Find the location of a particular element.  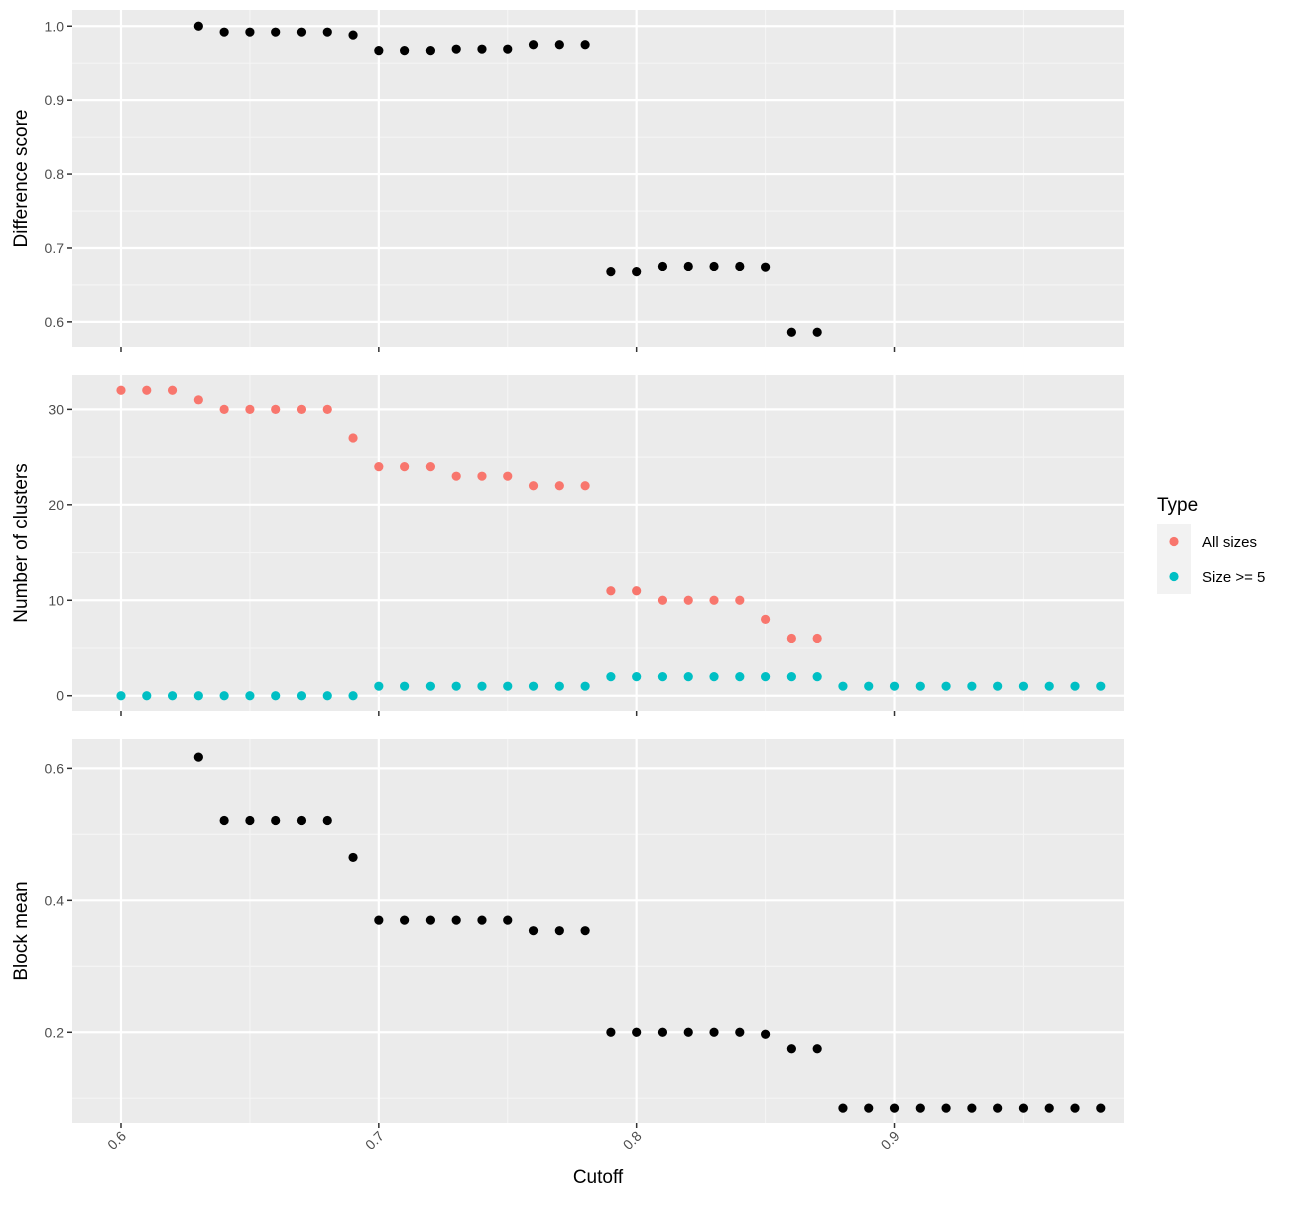

legend-title: Type is located at coordinates (1177, 505).